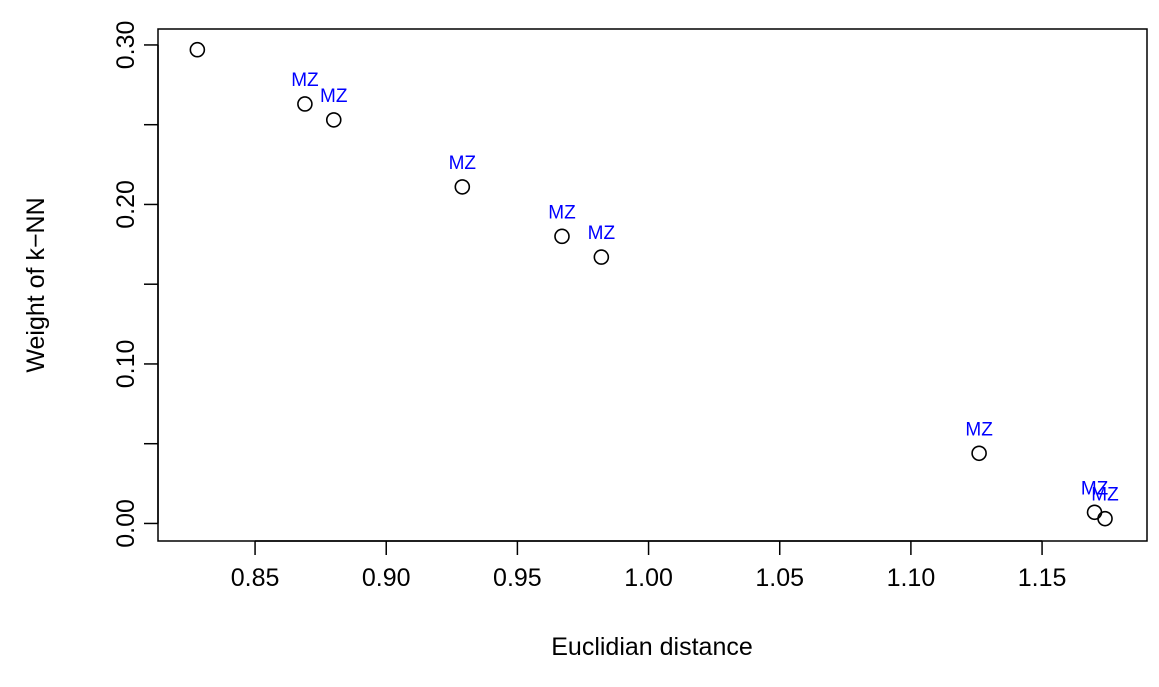  What do you see at coordinates (386, 578) in the screenshot?
I see `x-tick-label: 0.90` at bounding box center [386, 578].